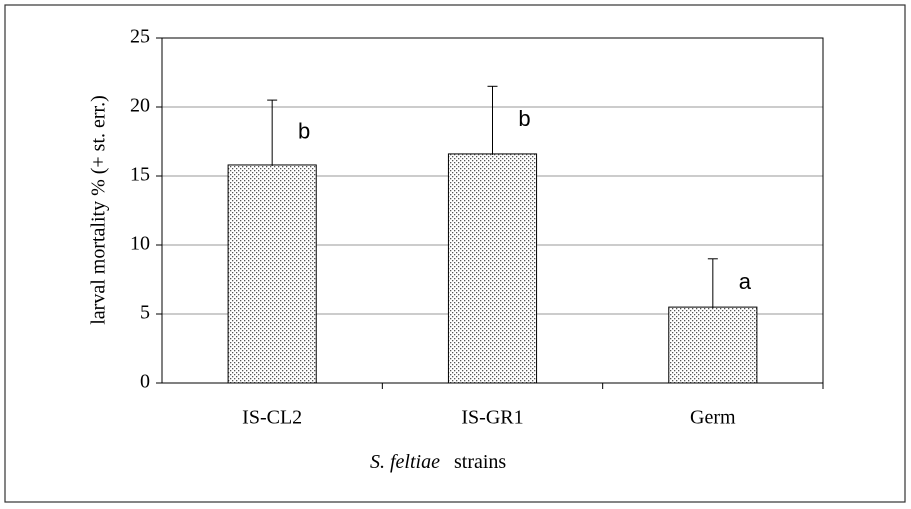 The width and height of the screenshot is (911, 509). Describe the element at coordinates (140, 175) in the screenshot. I see `y-tick-label: 15` at that location.